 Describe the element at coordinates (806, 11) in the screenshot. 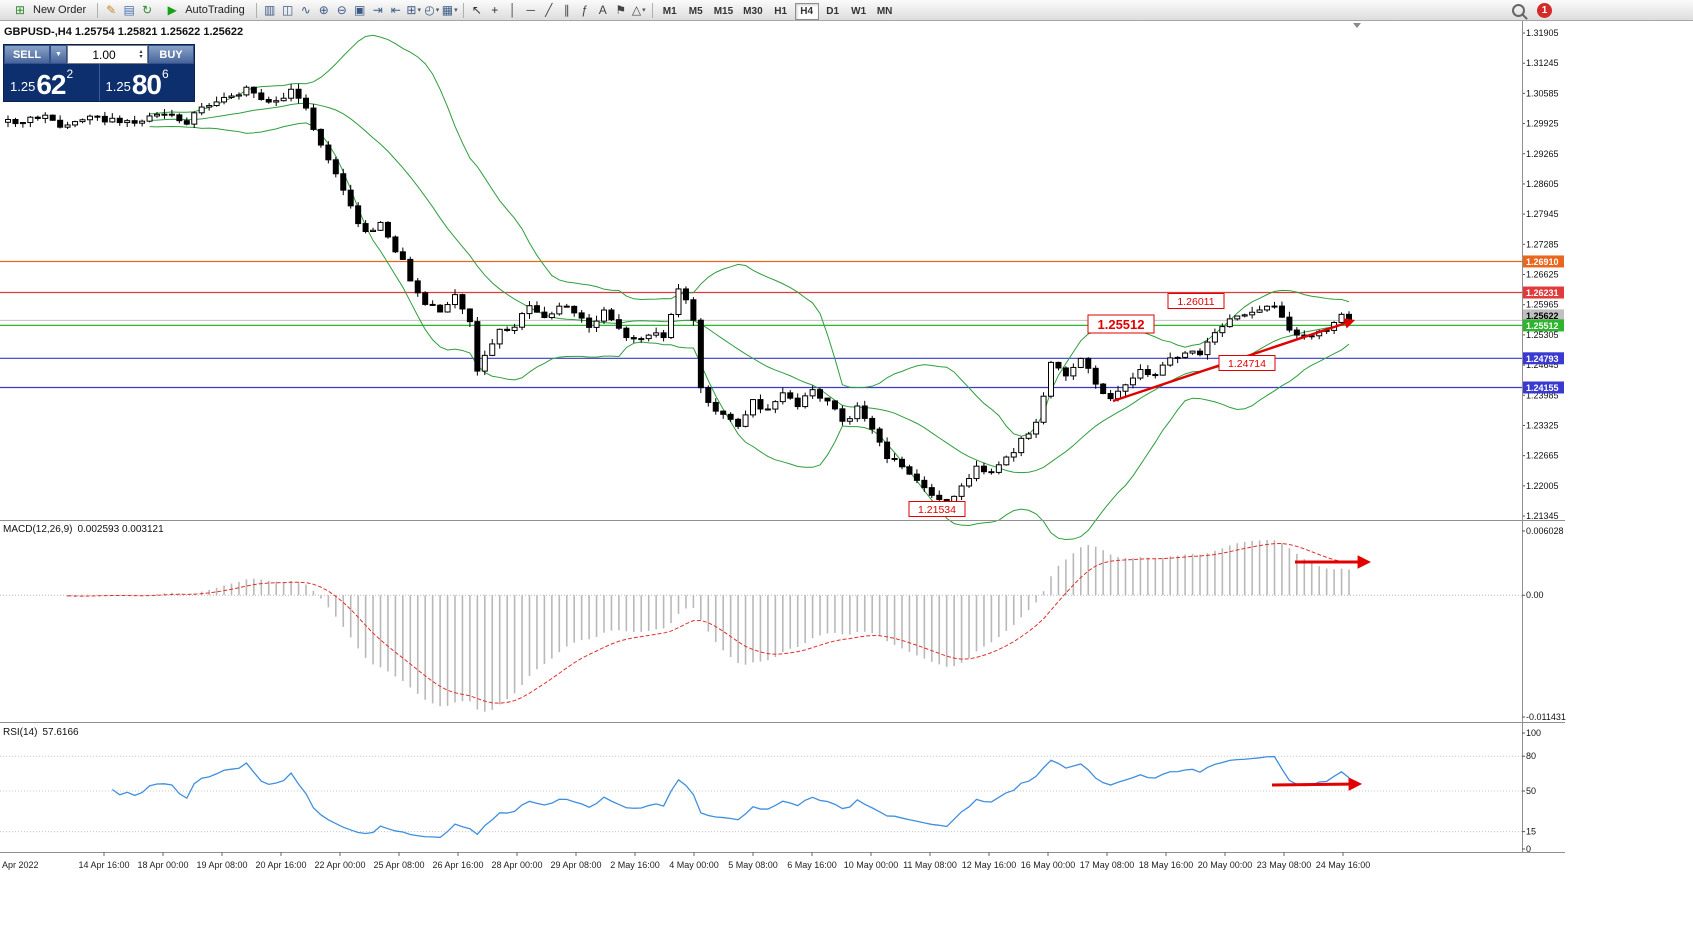

I see `timeframe-h4: H4` at that location.